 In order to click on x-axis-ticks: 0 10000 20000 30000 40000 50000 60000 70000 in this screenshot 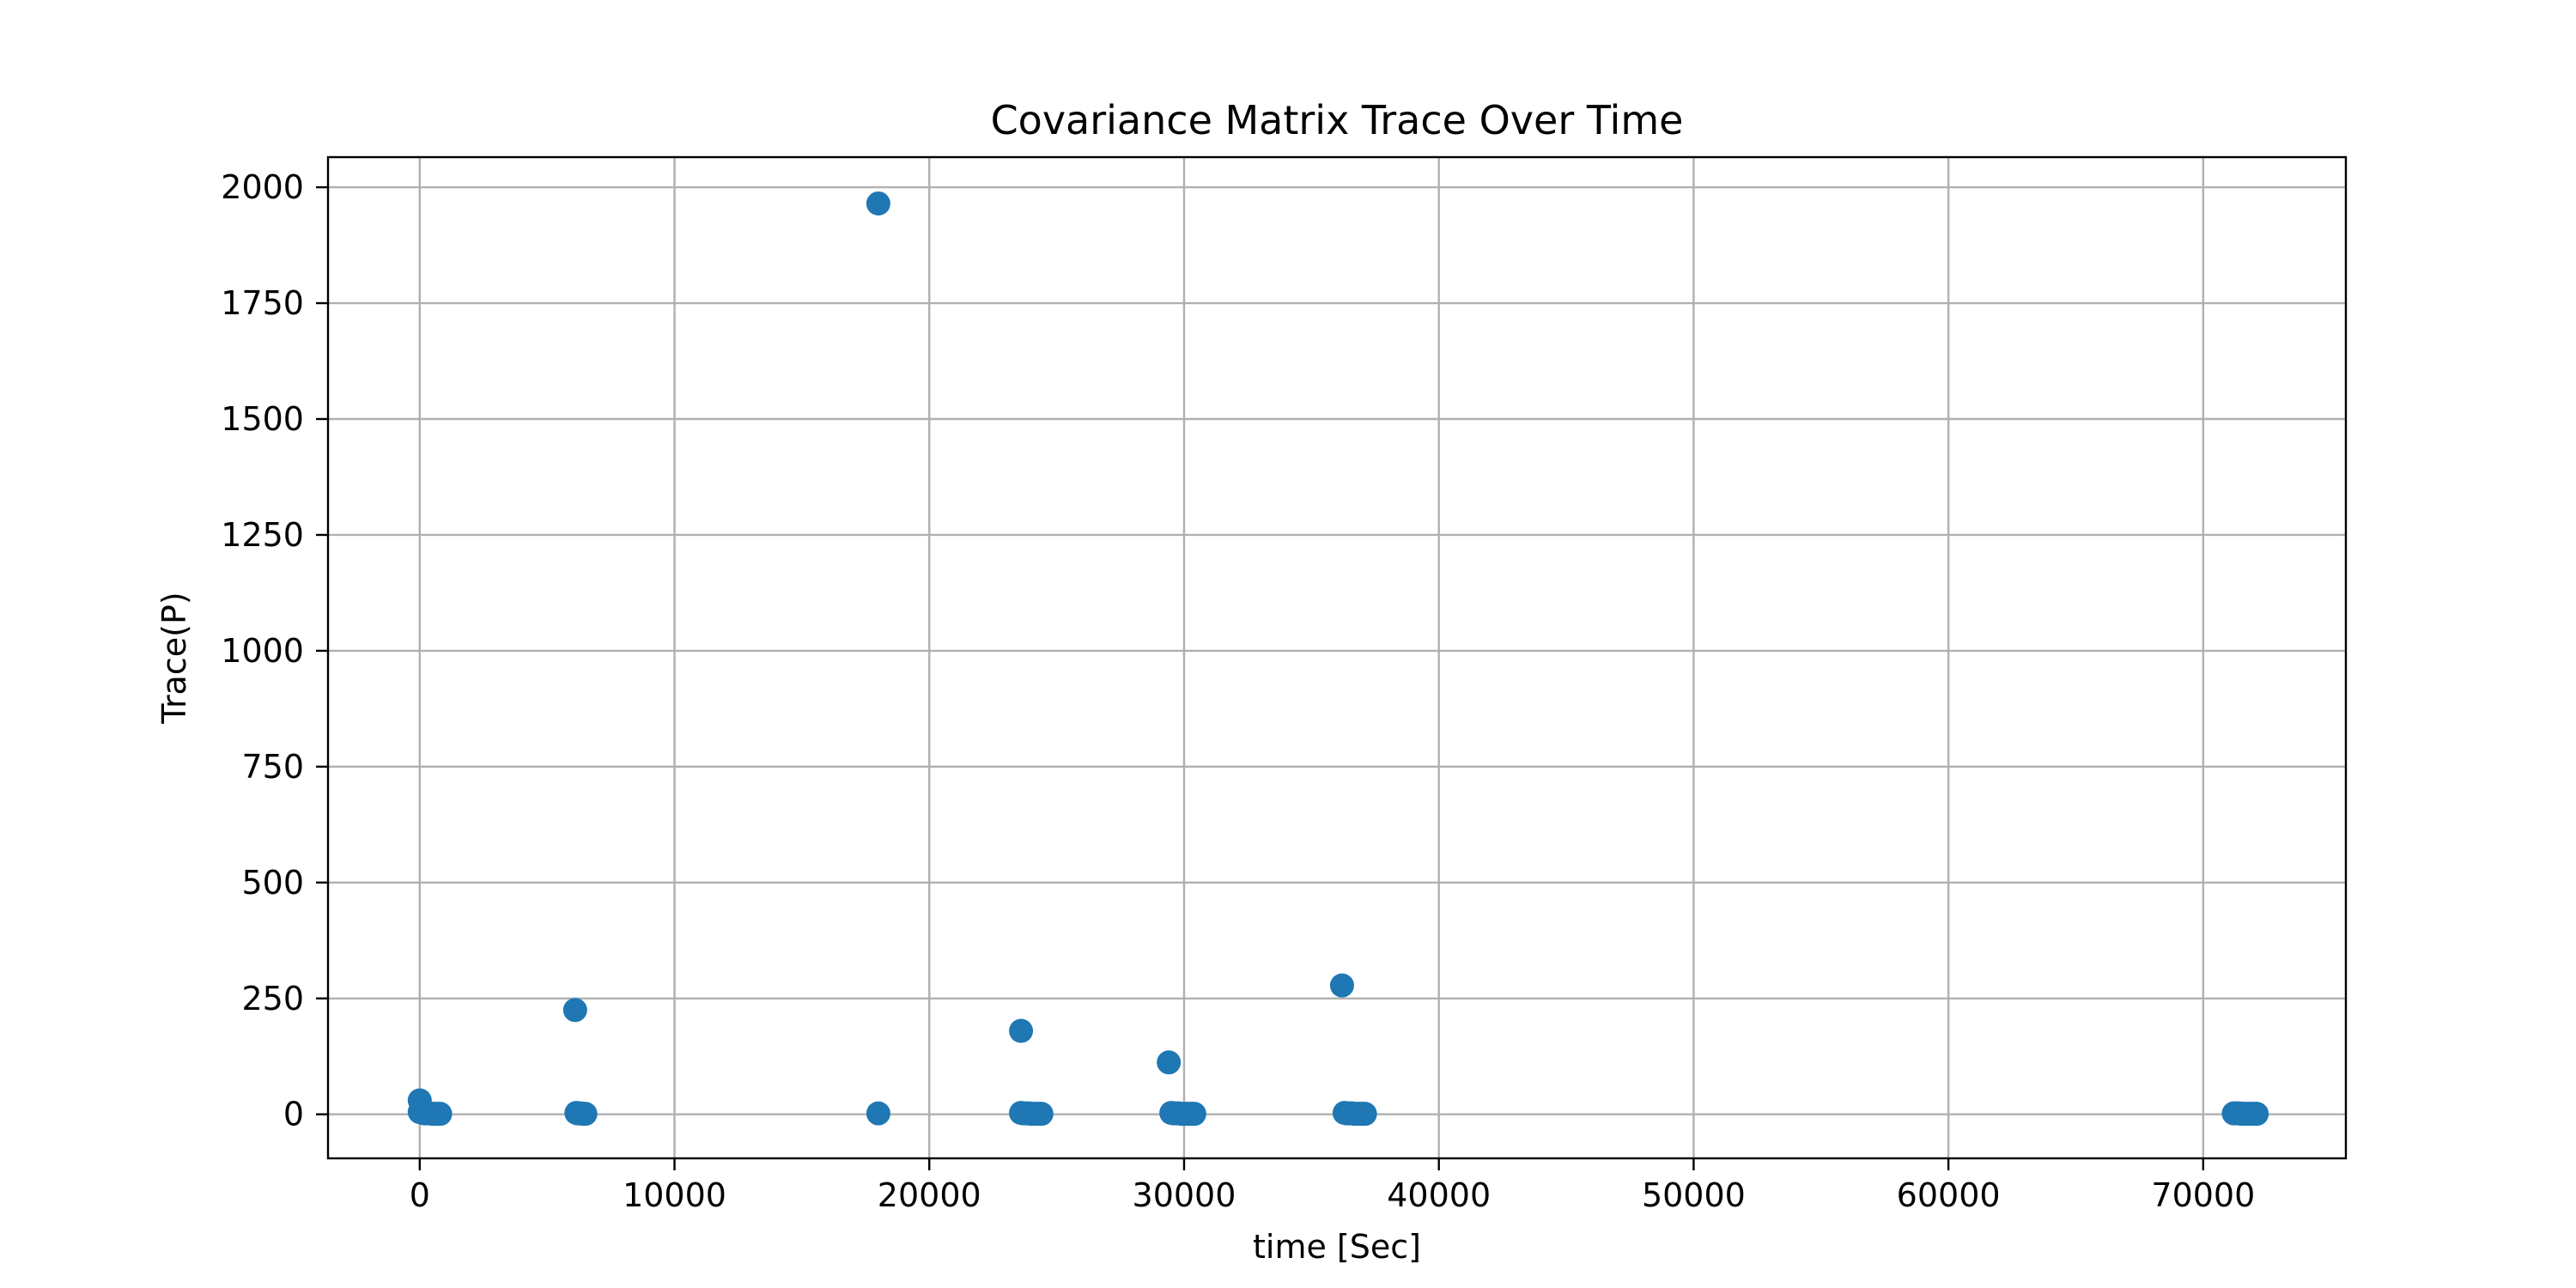, I will do `click(1332, 1186)`.